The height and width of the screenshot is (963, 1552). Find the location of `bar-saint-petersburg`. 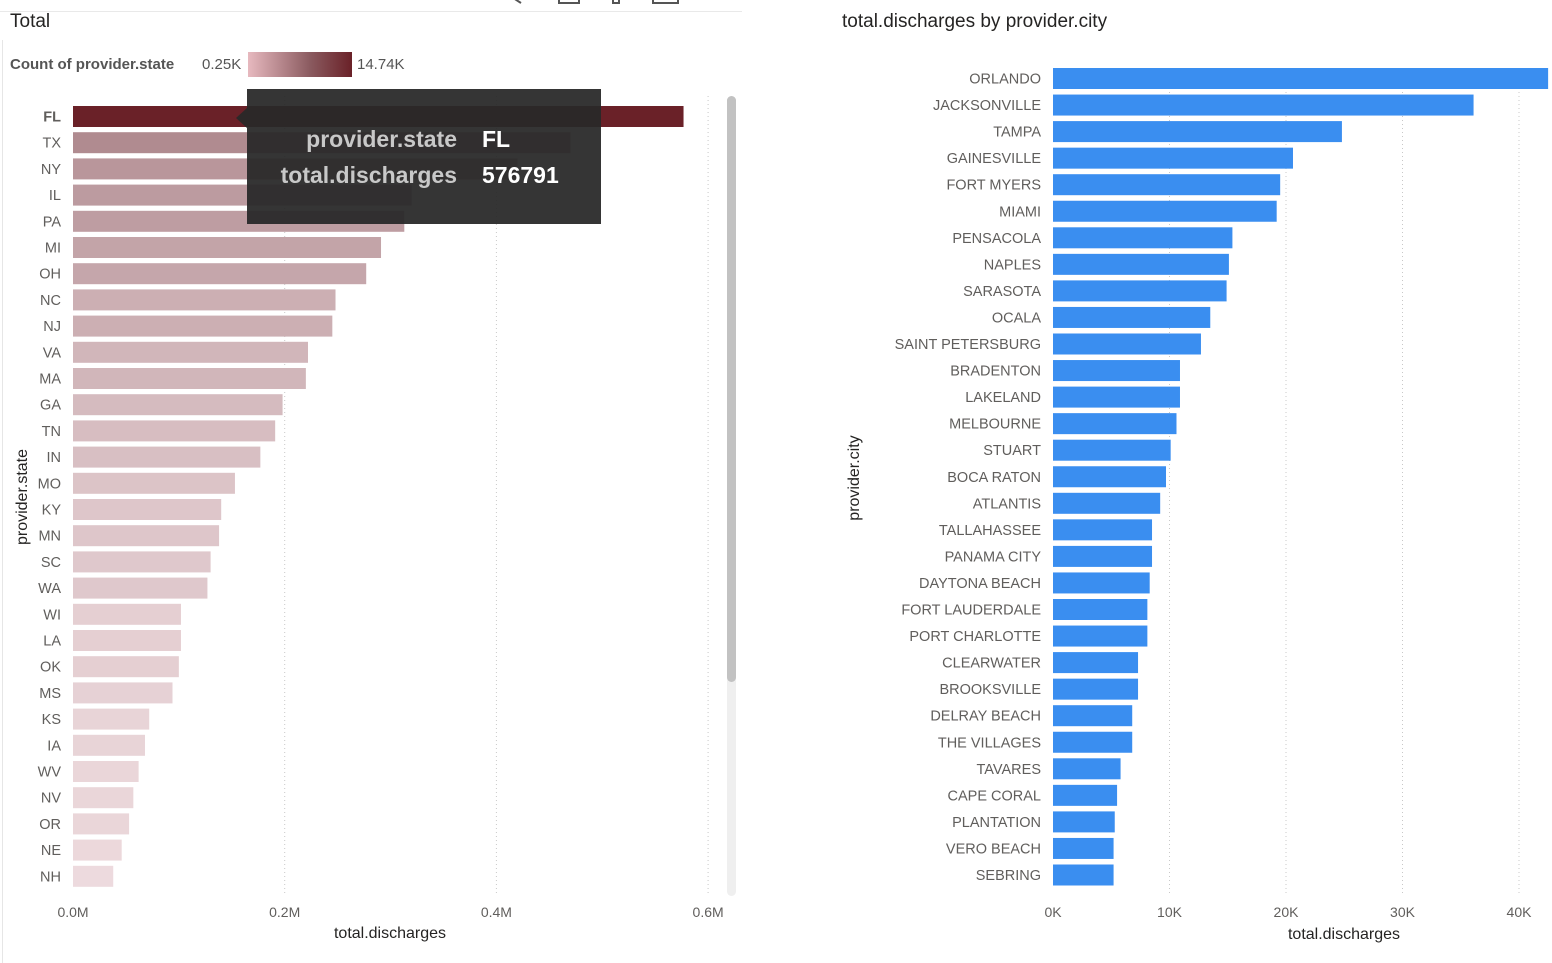

bar-saint-petersburg is located at coordinates (1127, 344).